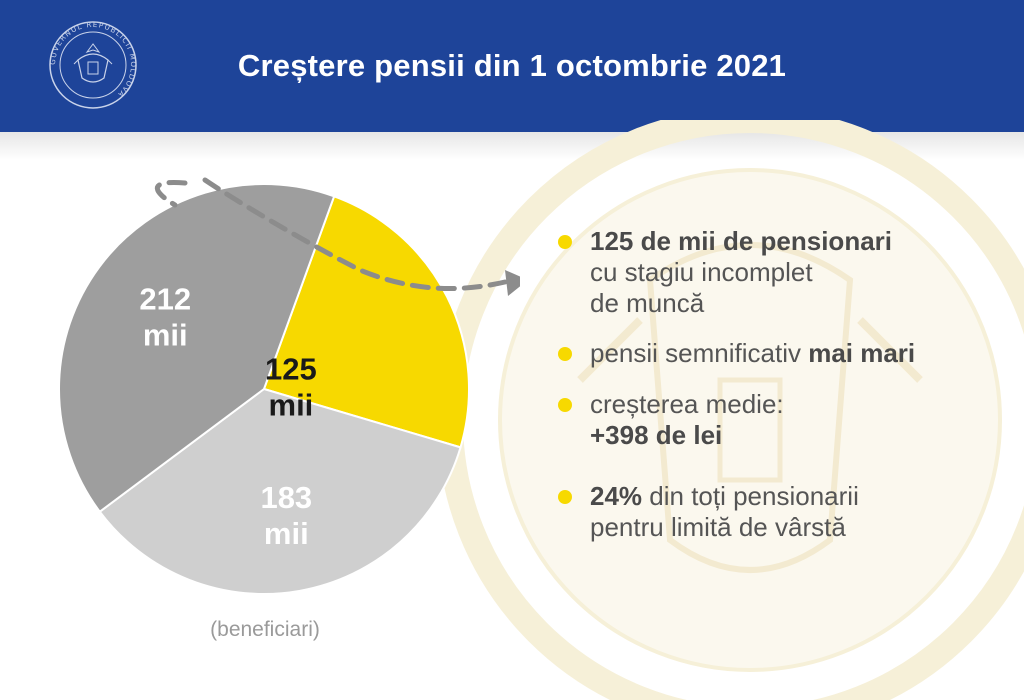 This screenshot has height=700, width=1024. Describe the element at coordinates (862, 353) in the screenshot. I see `bullet-bold-text: mai mari` at that location.